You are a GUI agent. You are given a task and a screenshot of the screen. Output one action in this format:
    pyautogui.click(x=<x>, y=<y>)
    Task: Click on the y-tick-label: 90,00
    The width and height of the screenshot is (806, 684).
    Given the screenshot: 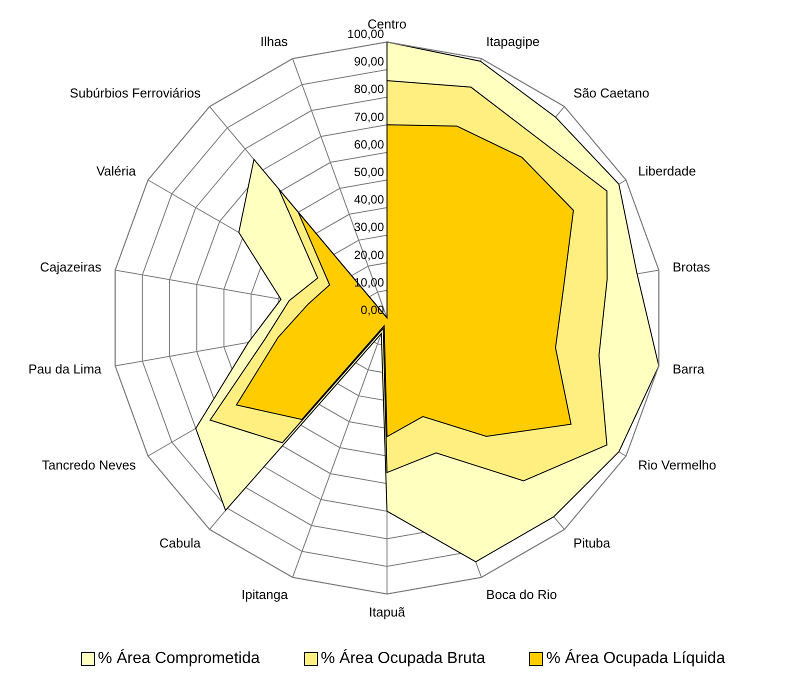 What is the action you would take?
    pyautogui.click(x=369, y=61)
    